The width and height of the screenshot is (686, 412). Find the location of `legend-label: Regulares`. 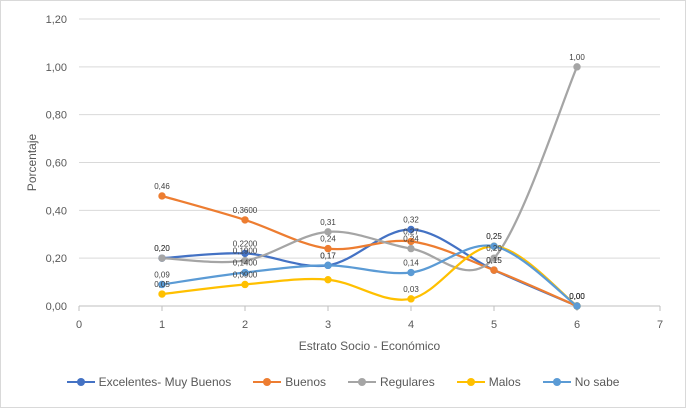

legend-label: Regulares is located at coordinates (407, 382).